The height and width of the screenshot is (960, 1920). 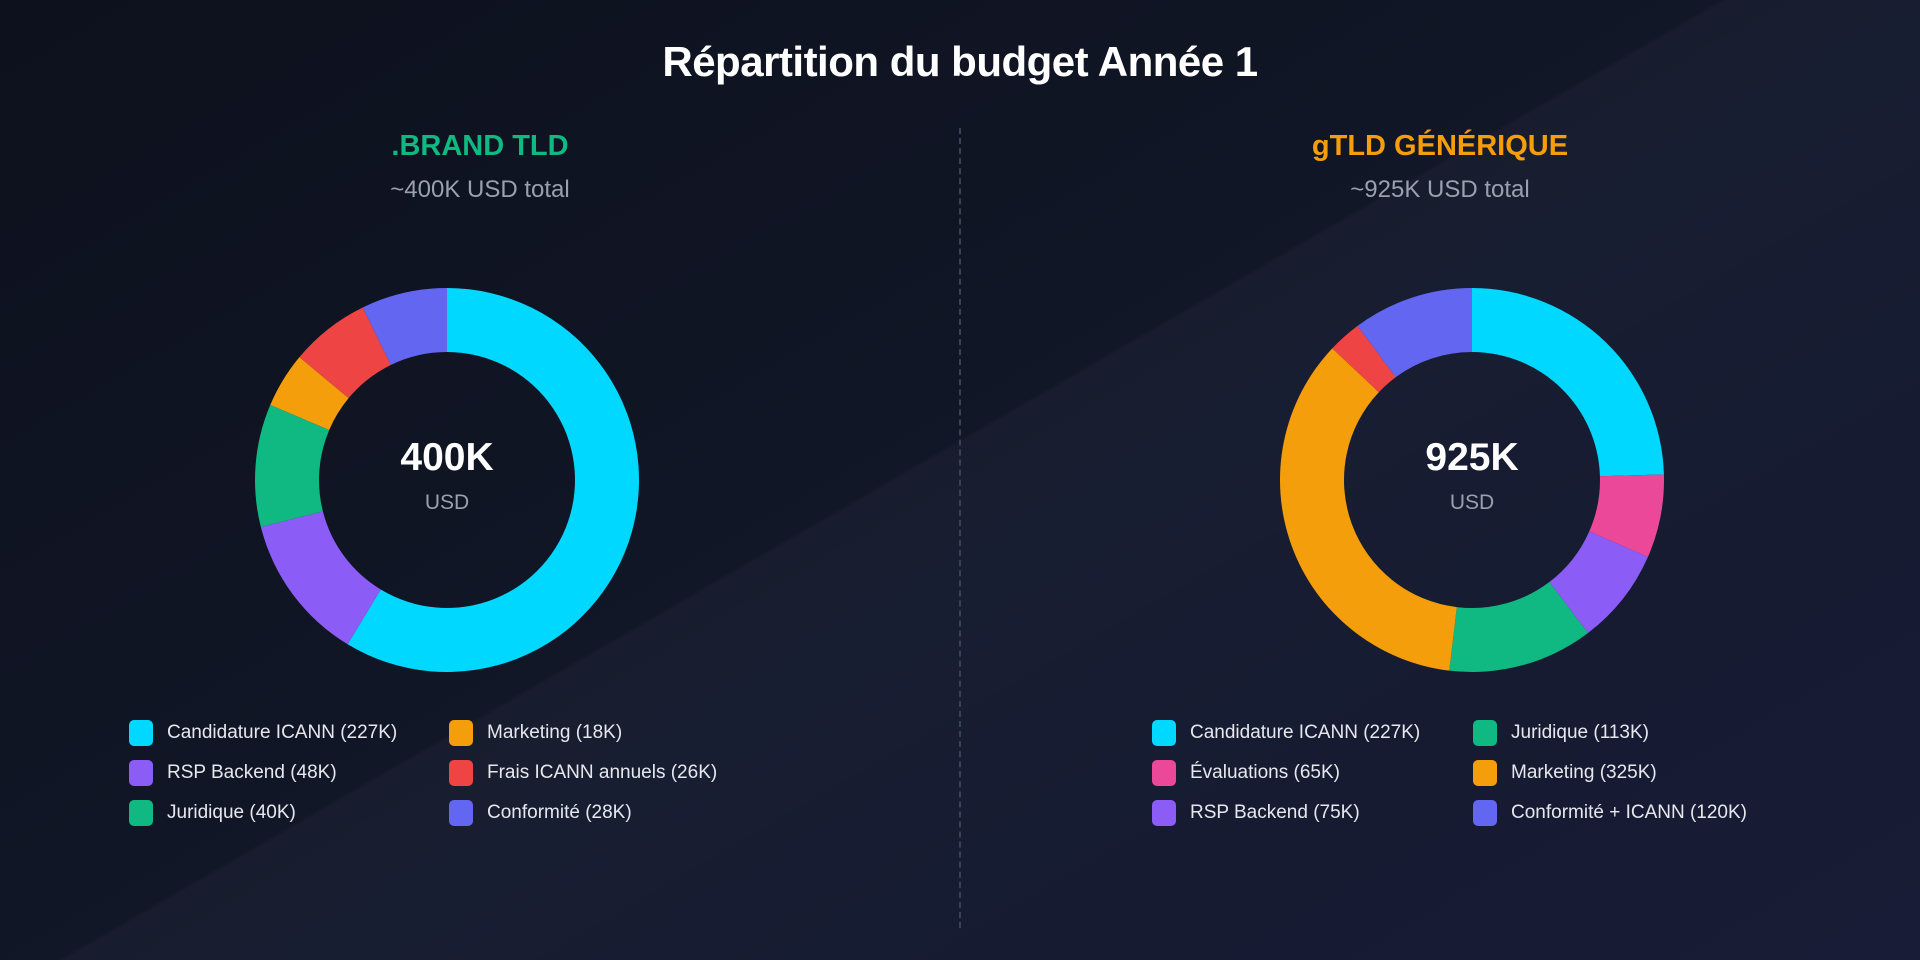 I want to click on legend-label: Marketing (18K), so click(x=555, y=732).